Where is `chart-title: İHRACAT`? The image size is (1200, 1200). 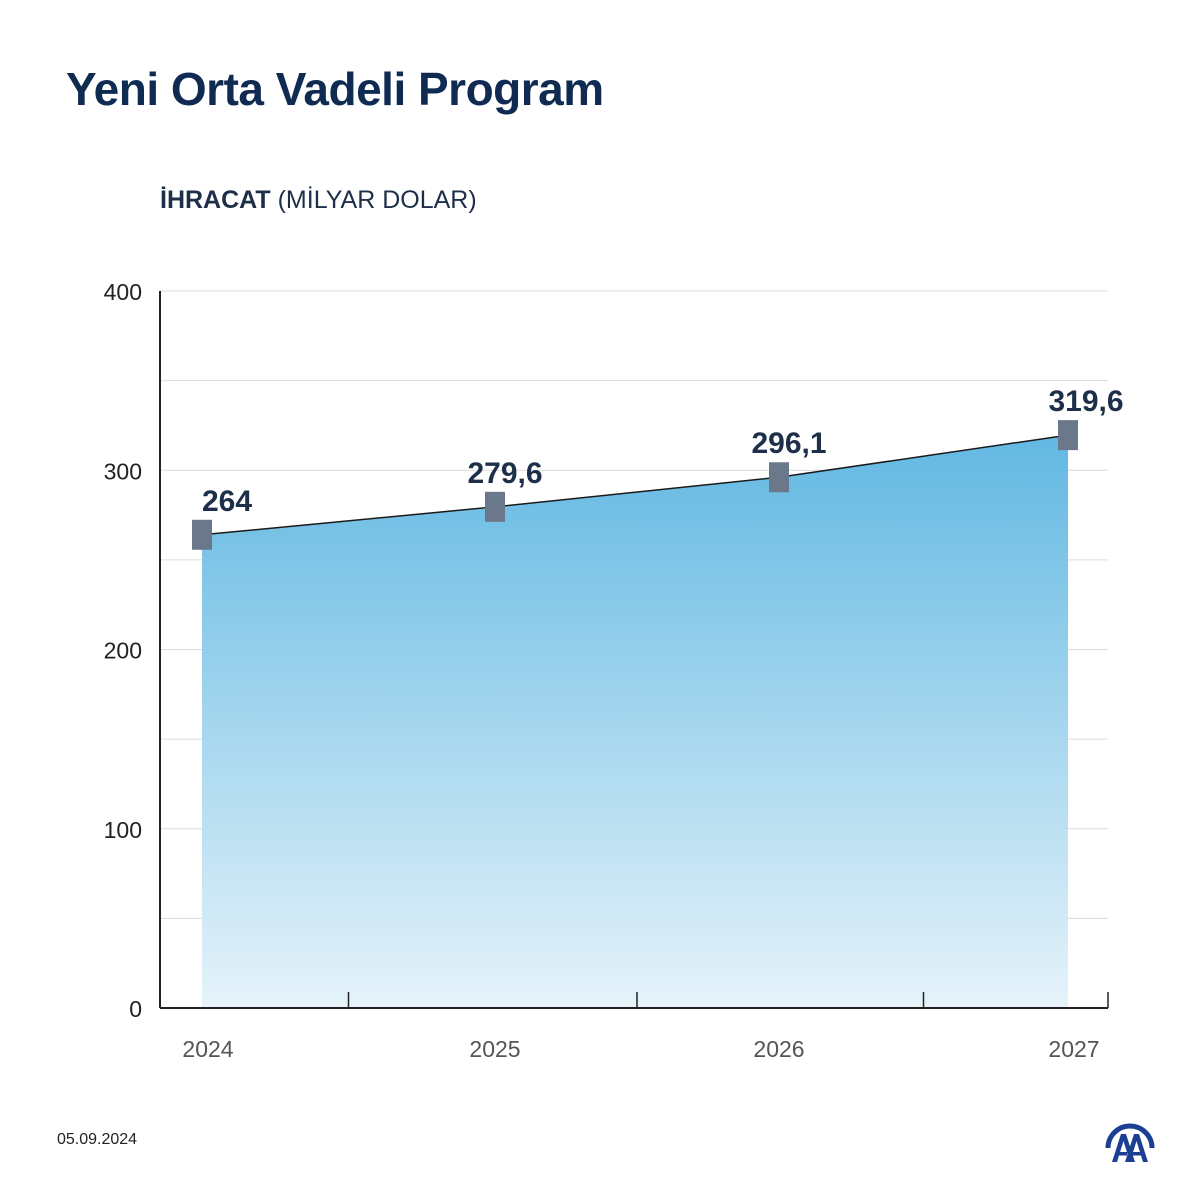
chart-title: İHRACAT is located at coordinates (215, 200).